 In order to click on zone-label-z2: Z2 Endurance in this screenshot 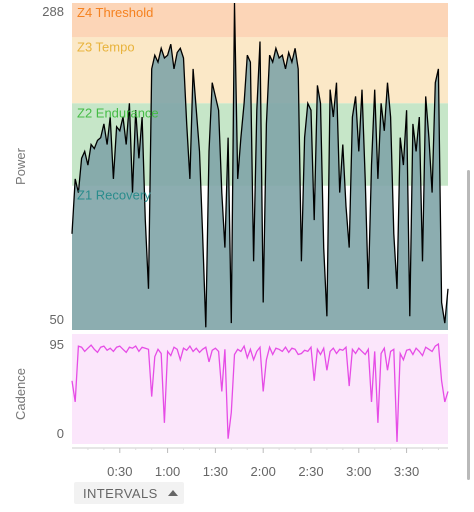, I will do `click(118, 112)`.